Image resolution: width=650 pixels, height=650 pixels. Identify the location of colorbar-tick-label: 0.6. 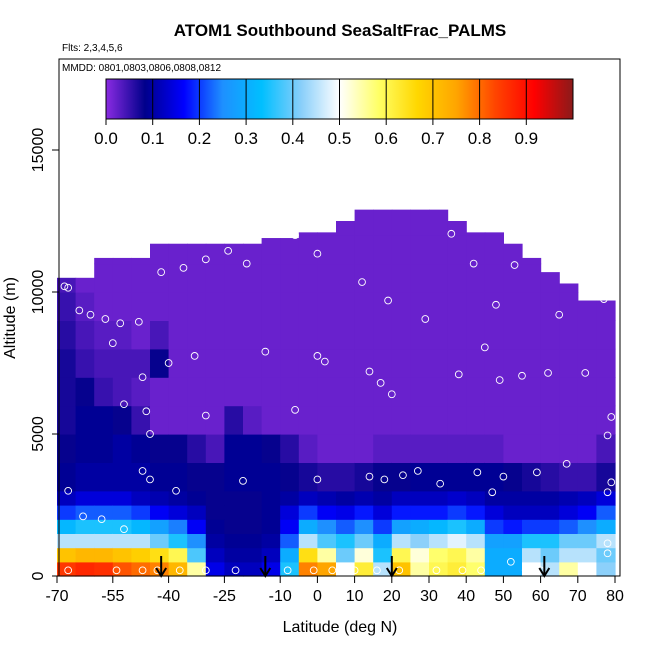
(386, 138).